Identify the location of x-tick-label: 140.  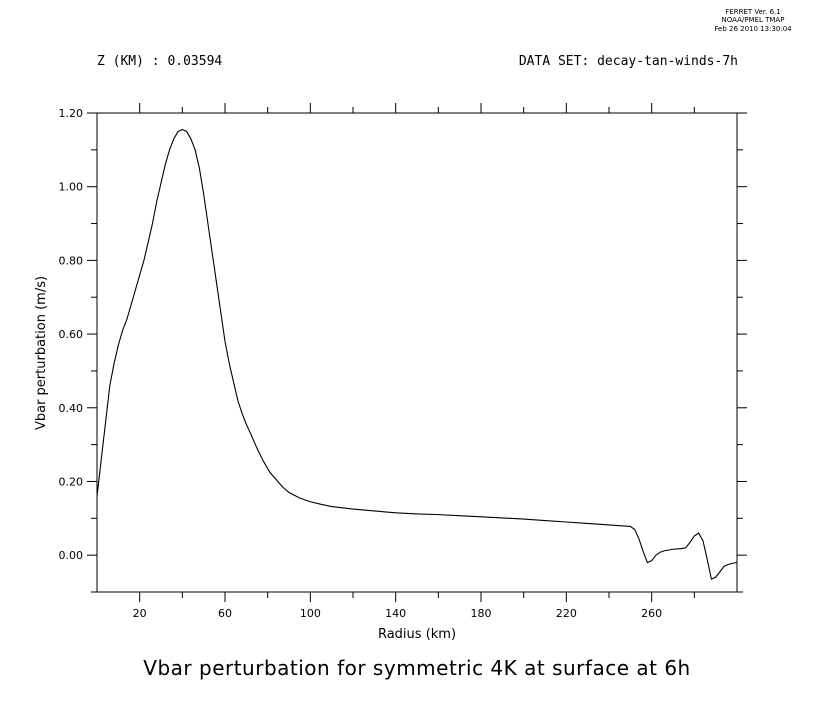
(395, 613).